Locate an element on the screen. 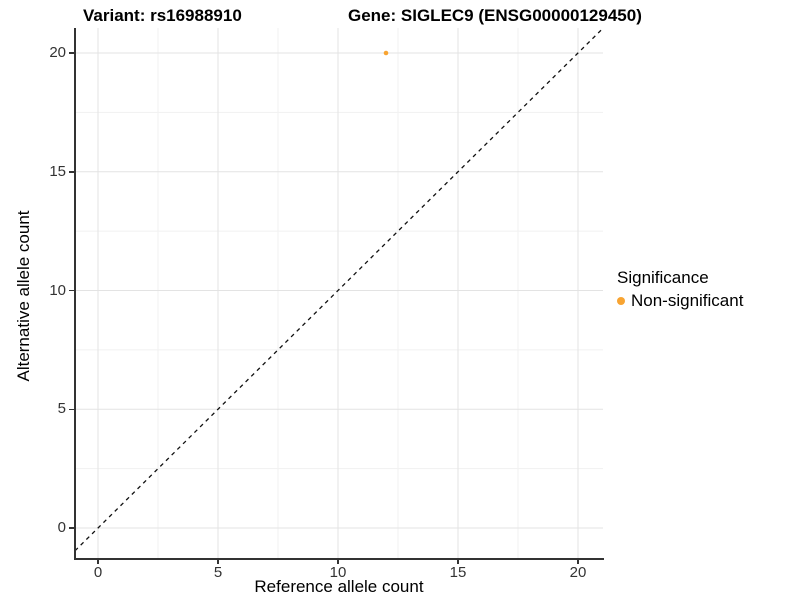  x-tick-label: 5 is located at coordinates (218, 572).